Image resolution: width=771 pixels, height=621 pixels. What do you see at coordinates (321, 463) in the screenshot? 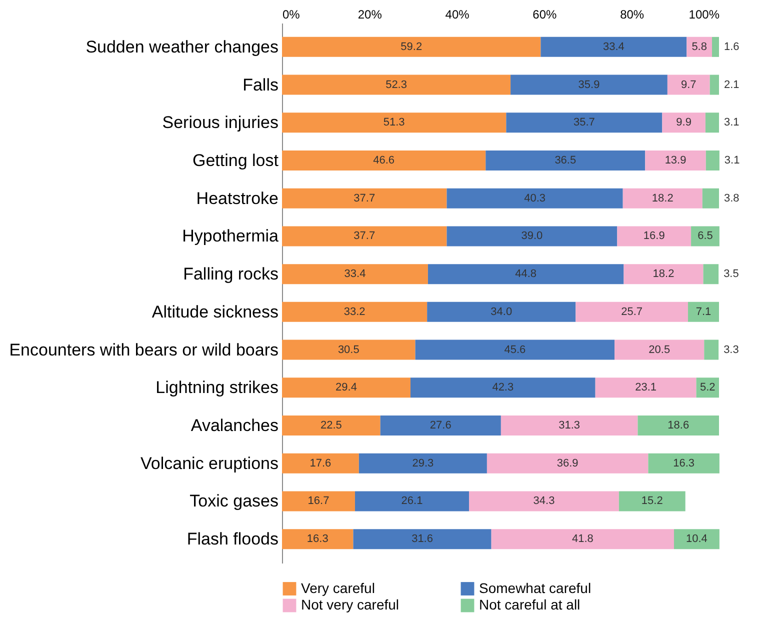
I see `data-label: 17.6` at bounding box center [321, 463].